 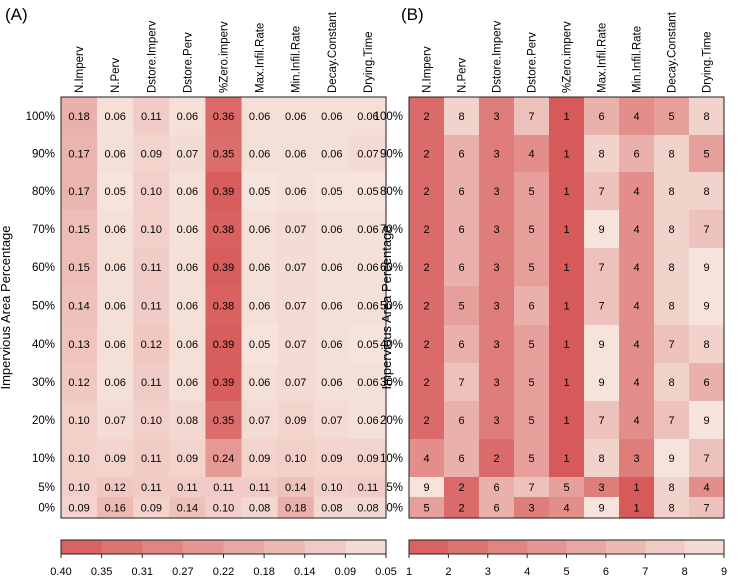 I want to click on cell-value-label: 2, so click(x=496, y=459).